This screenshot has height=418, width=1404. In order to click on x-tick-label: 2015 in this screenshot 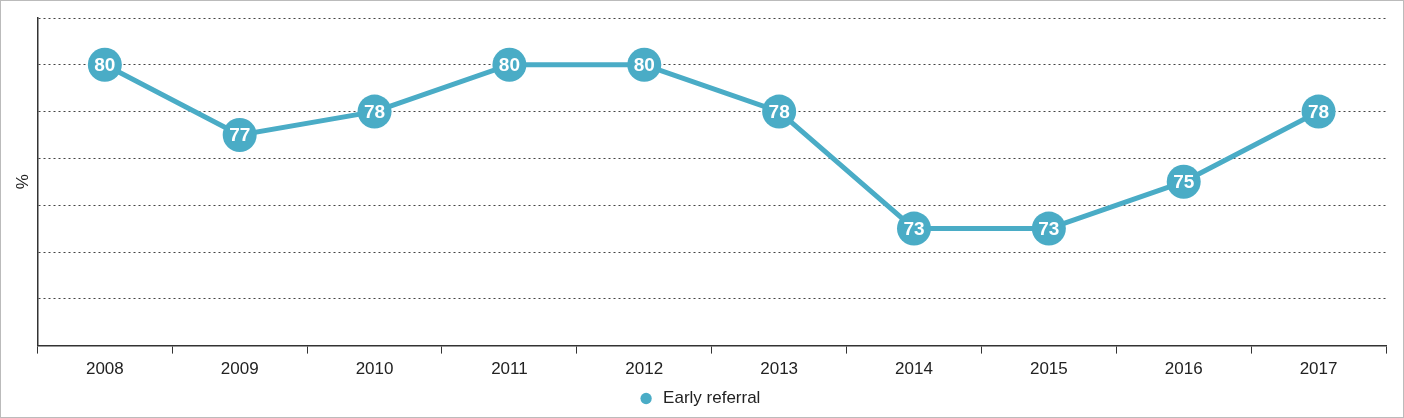, I will do `click(1048, 369)`.